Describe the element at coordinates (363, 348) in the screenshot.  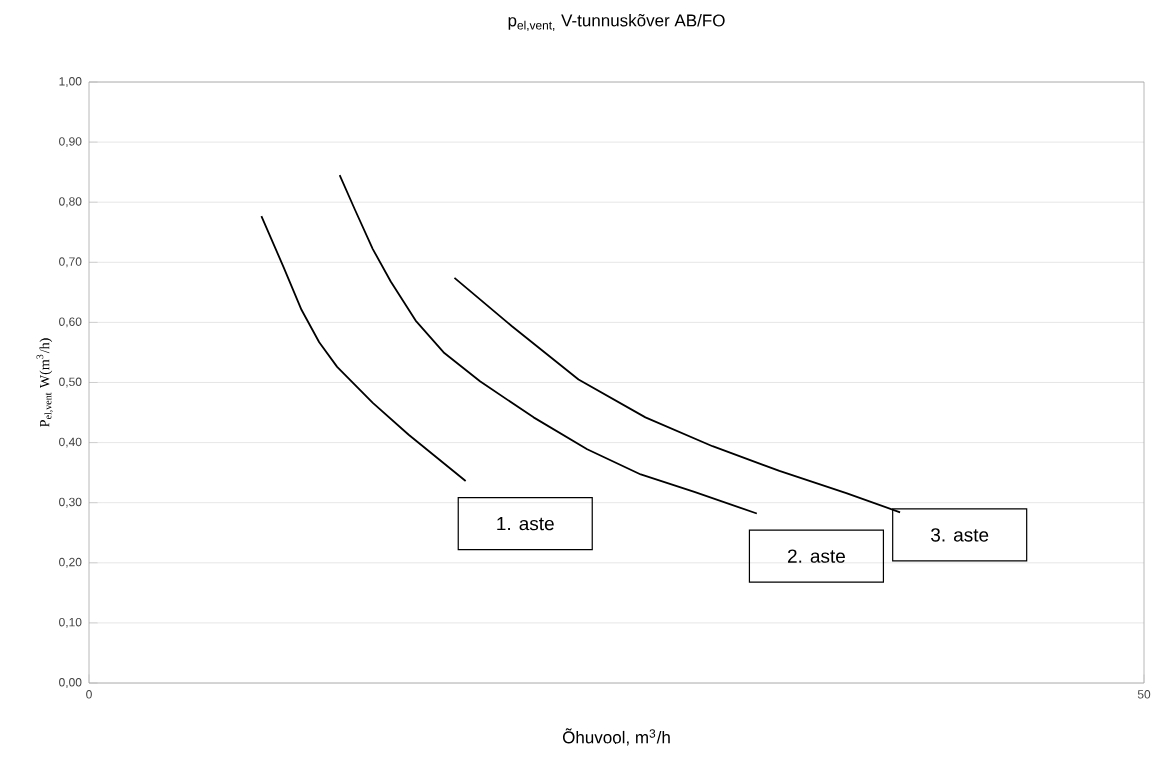
I see `line-series` at that location.